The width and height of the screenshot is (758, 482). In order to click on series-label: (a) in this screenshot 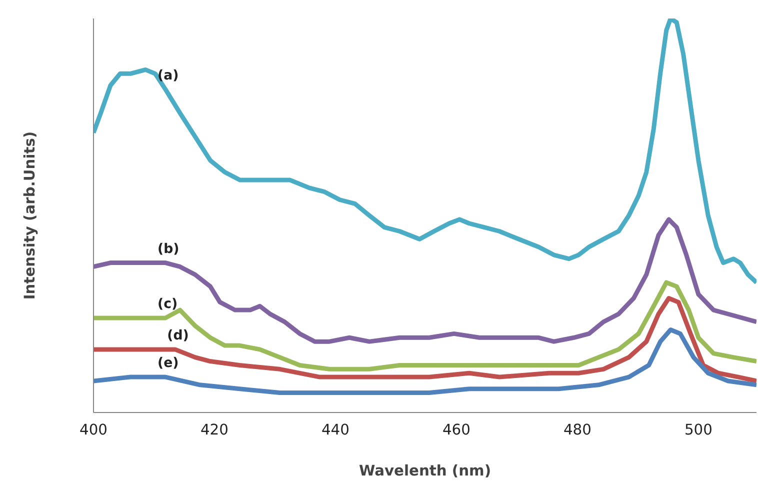, I will do `click(168, 76)`.